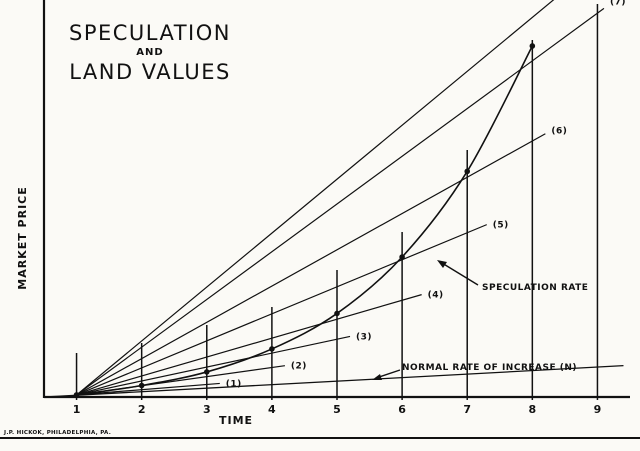 The image size is (640, 451). Describe the element at coordinates (559, 132) in the screenshot. I see `chord-label-6: (6)` at that location.